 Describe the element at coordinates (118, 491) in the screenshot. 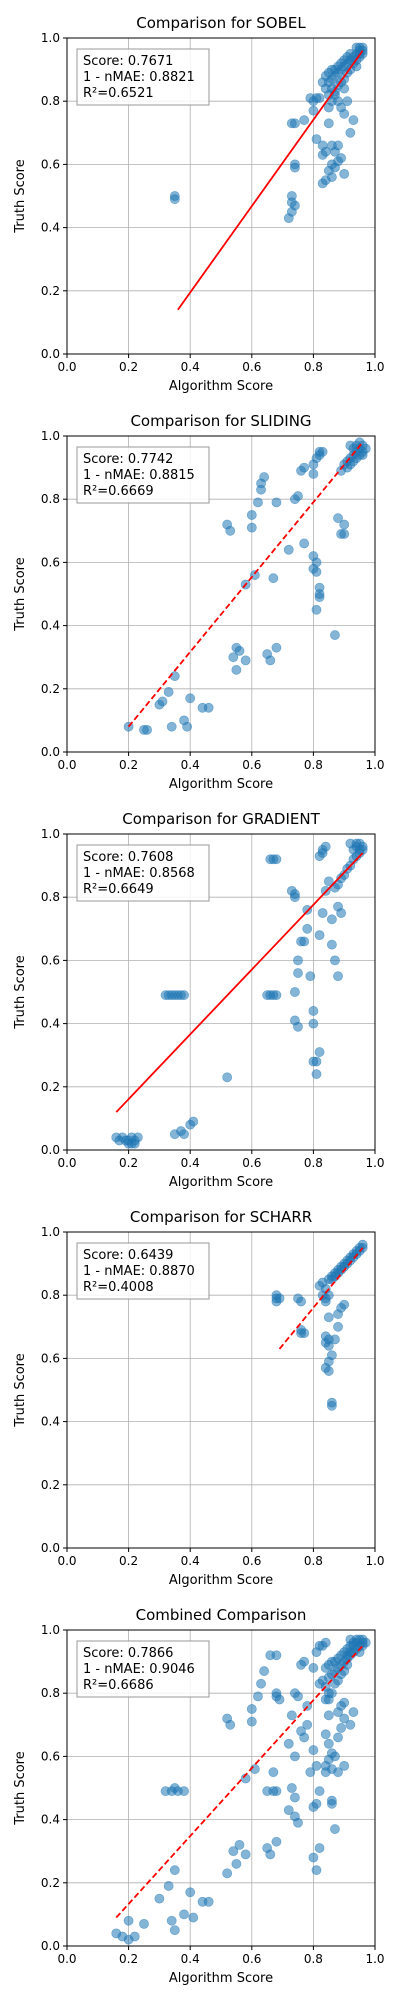

I see `stats-line-2: R²=0.6669` at that location.